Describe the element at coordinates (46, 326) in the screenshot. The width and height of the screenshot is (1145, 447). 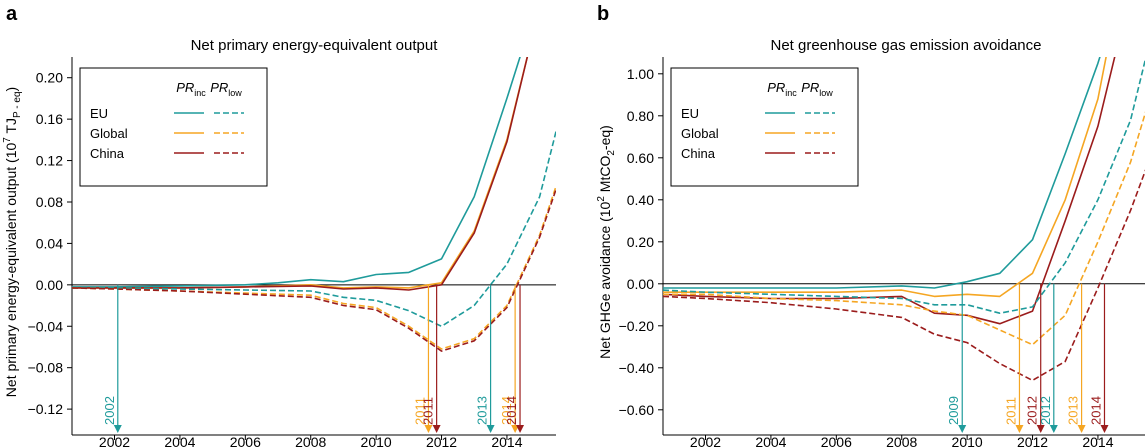
I see `y-tick-label: −0.04` at that location.